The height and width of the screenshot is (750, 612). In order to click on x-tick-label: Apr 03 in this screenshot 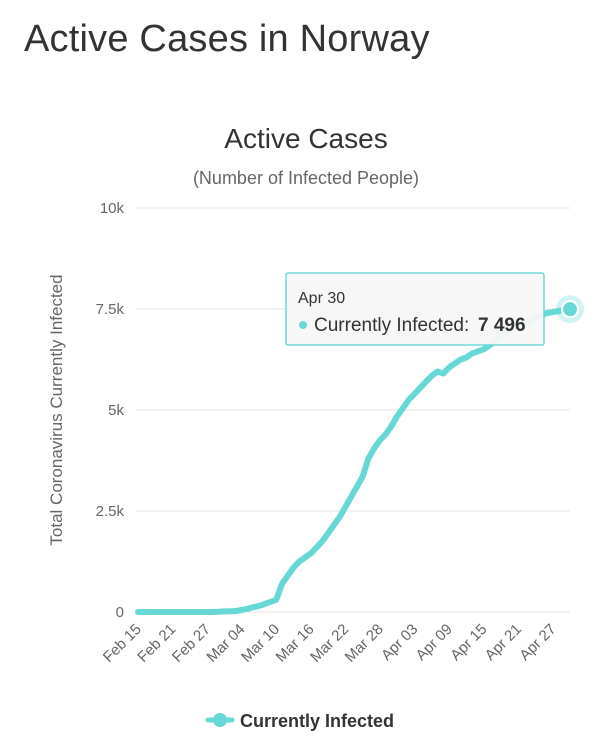, I will do `click(399, 642)`.